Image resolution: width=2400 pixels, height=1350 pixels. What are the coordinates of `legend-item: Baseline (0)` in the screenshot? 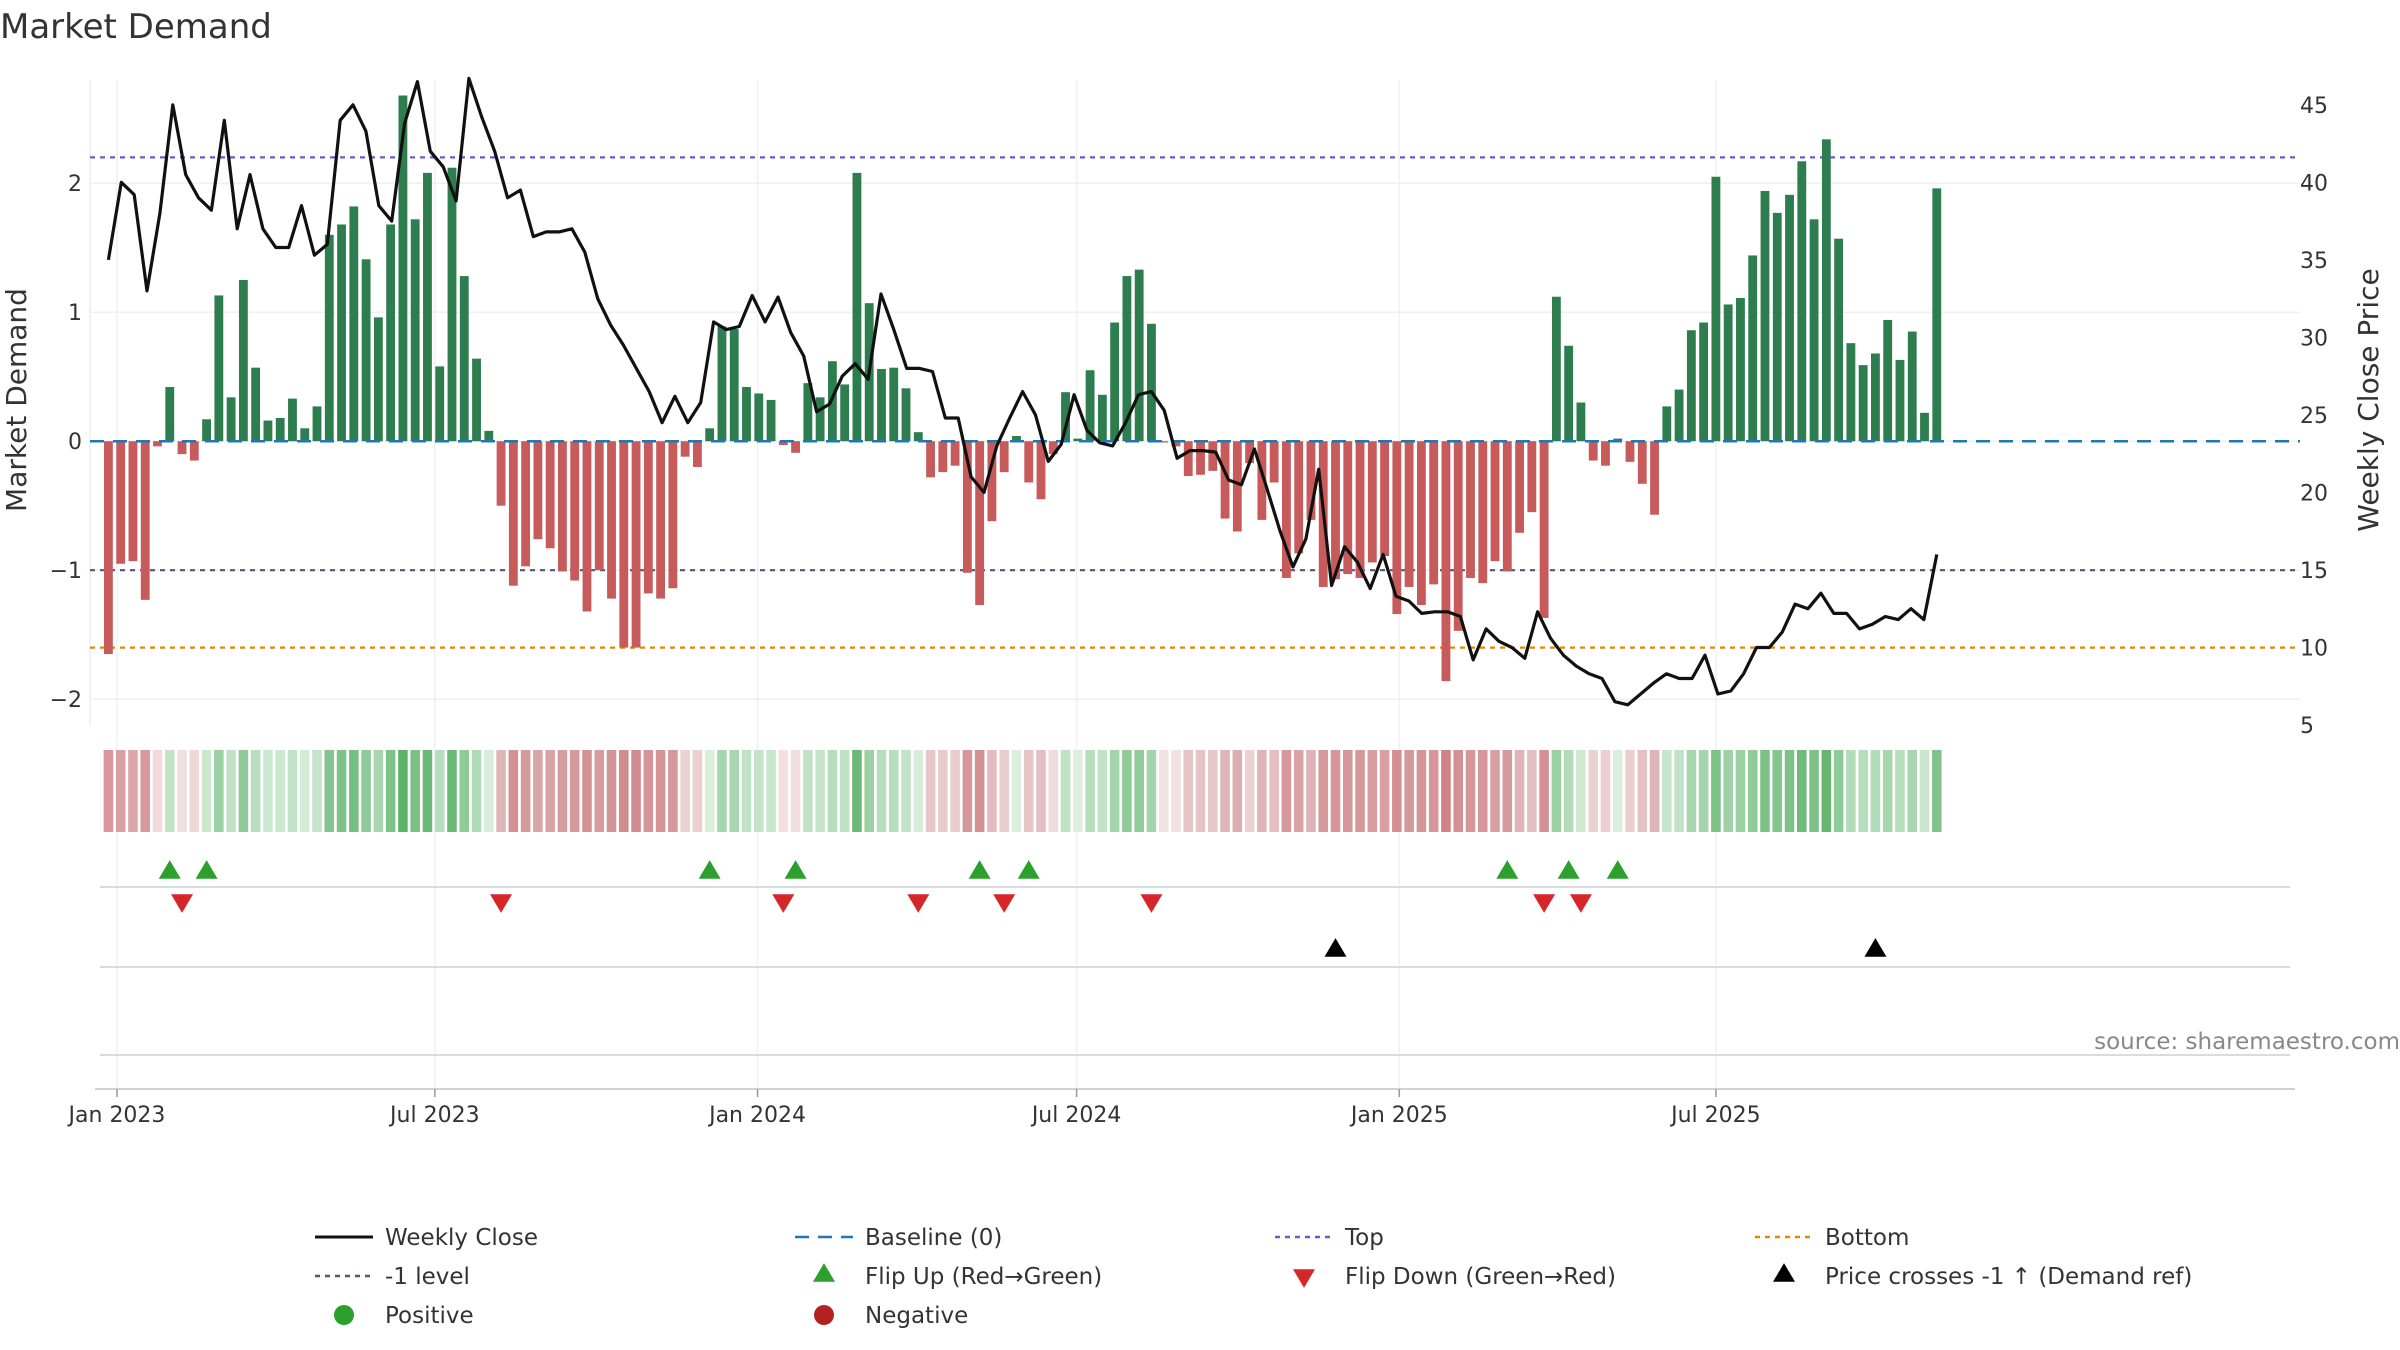 It's located at (898, 1238).